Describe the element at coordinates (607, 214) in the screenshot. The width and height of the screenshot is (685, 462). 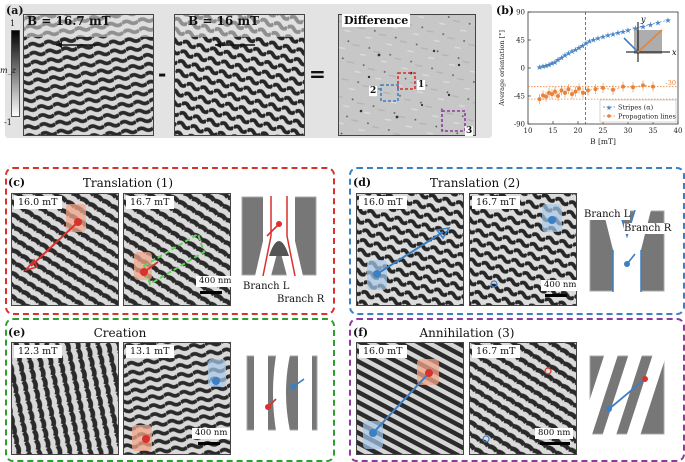
I see `panel-d-branch-l: Branch L` at that location.